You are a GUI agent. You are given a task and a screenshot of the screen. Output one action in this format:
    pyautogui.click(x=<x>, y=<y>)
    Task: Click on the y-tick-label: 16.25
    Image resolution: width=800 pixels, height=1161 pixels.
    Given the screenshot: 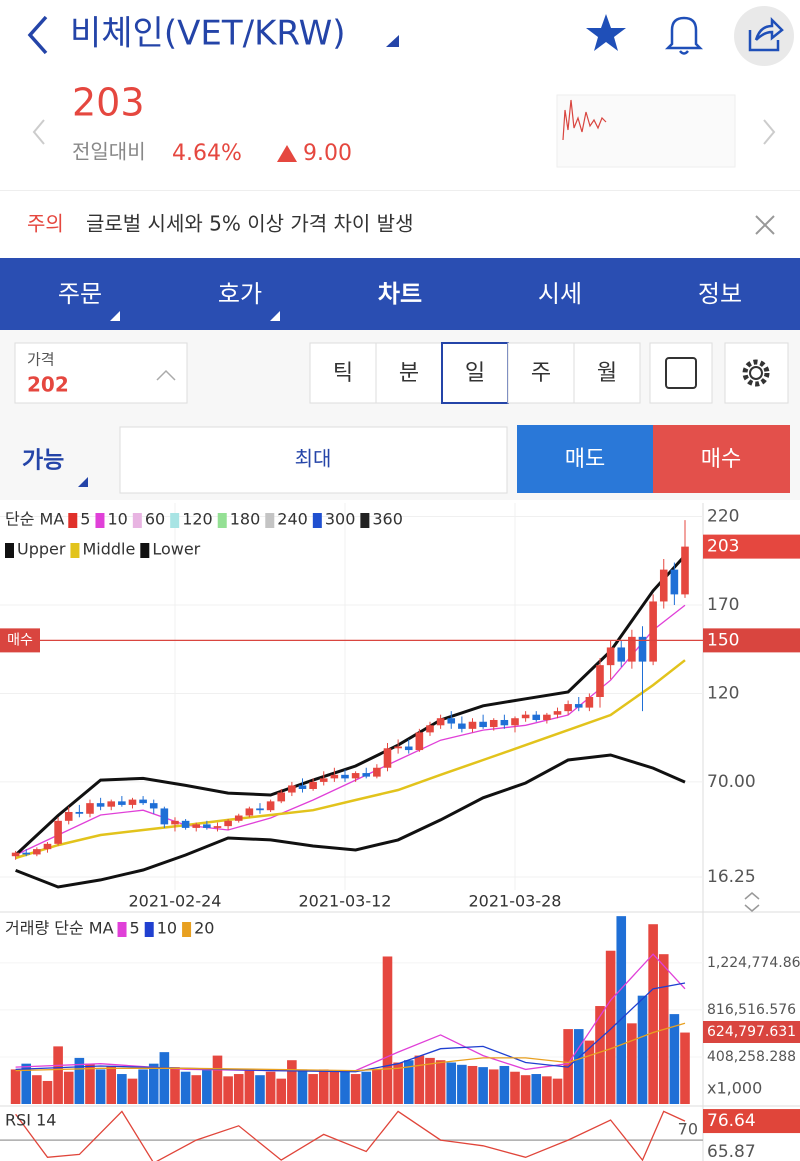 What is the action you would take?
    pyautogui.click(x=731, y=877)
    